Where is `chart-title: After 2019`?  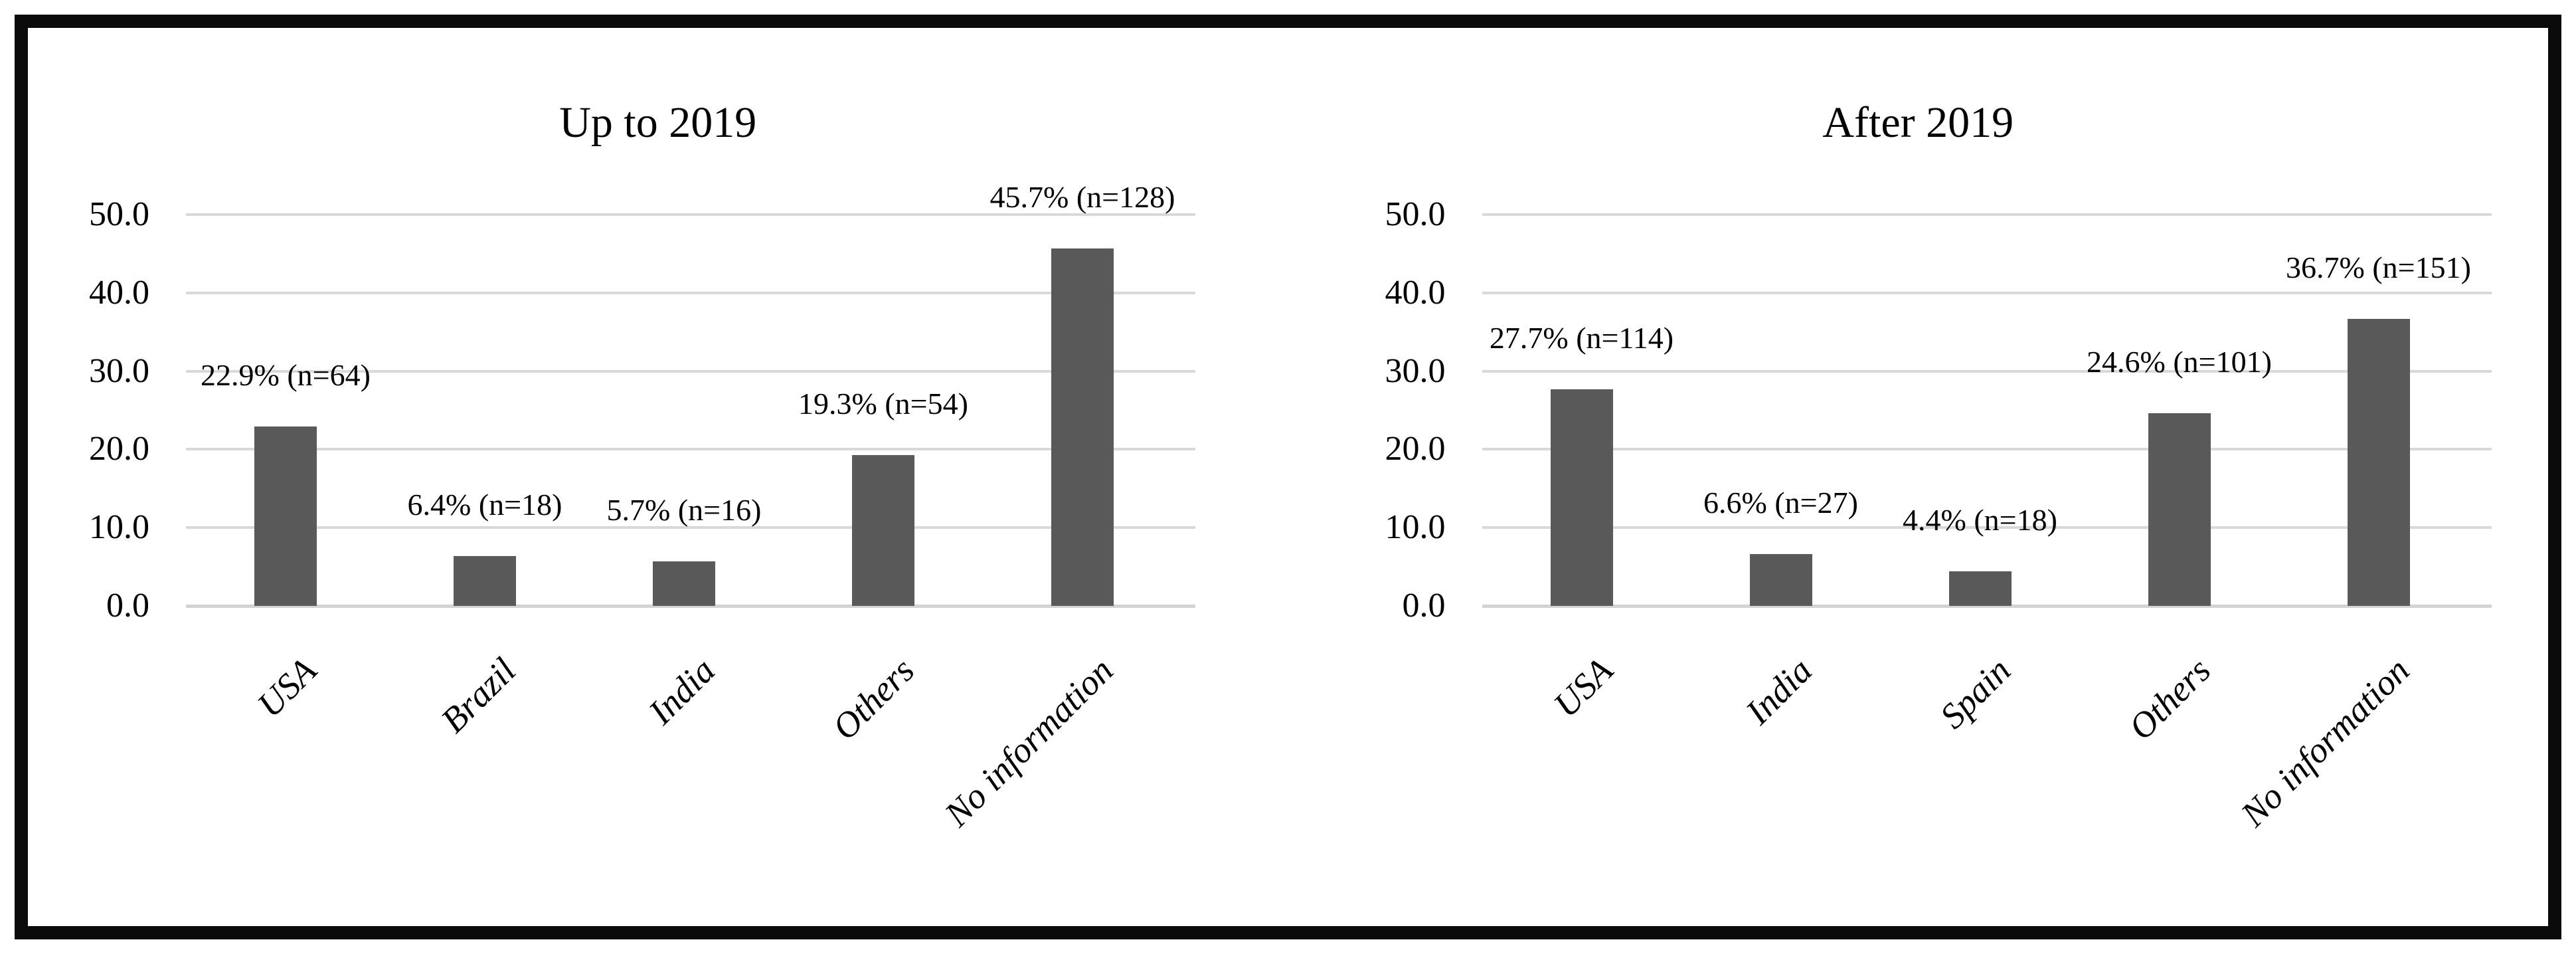 chart-title: After 2019 is located at coordinates (1918, 122).